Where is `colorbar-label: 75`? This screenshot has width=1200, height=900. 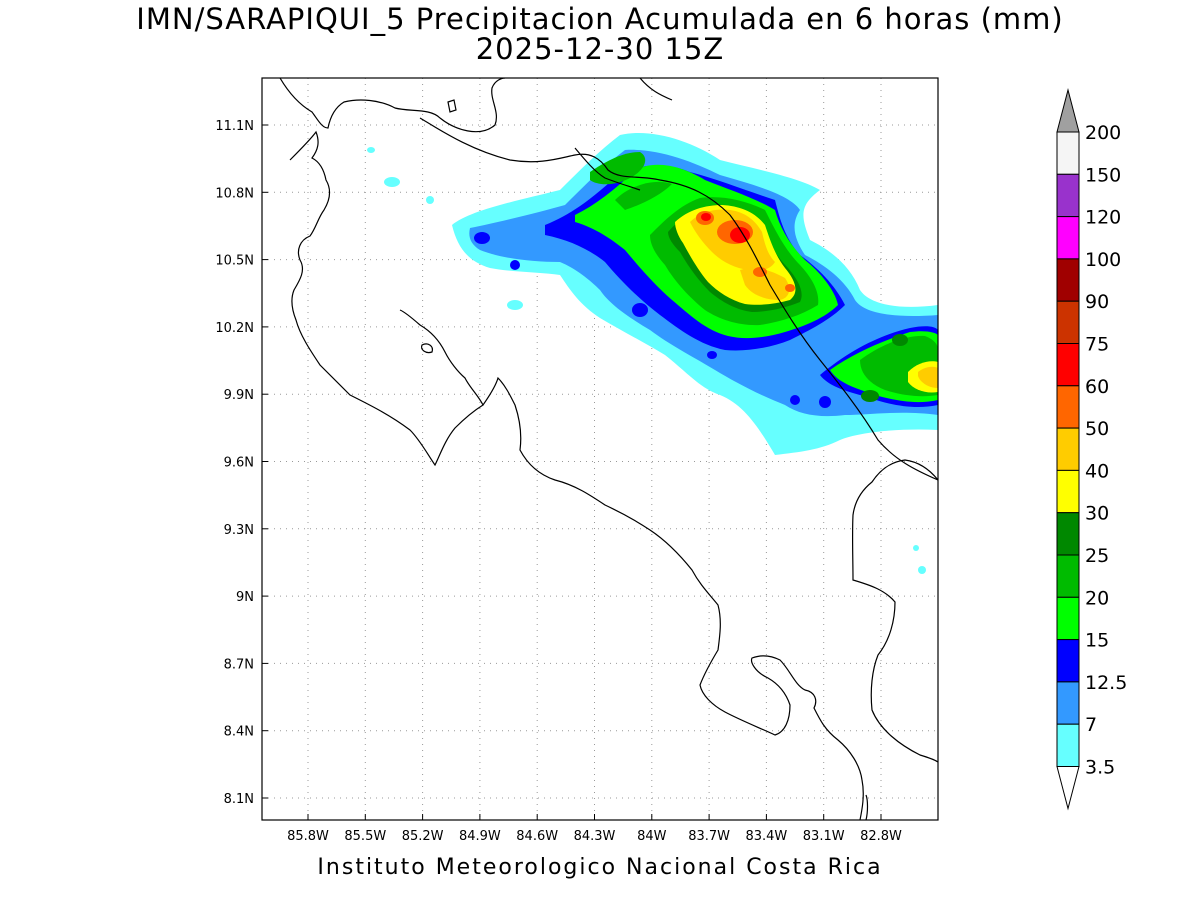 colorbar-label: 75 is located at coordinates (1097, 345).